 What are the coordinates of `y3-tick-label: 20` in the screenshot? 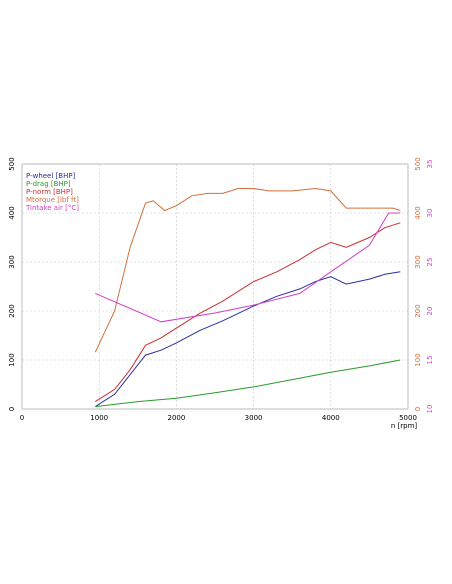 It's located at (430, 311).